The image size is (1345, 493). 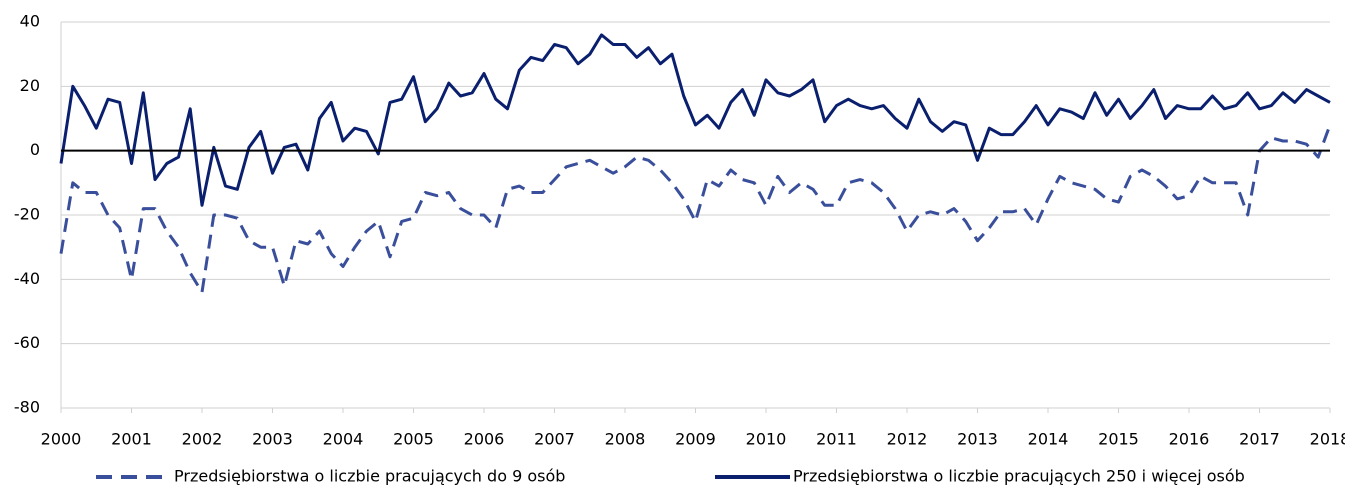 What do you see at coordinates (27, 342) in the screenshot?
I see `y-tick-label: -60` at bounding box center [27, 342].